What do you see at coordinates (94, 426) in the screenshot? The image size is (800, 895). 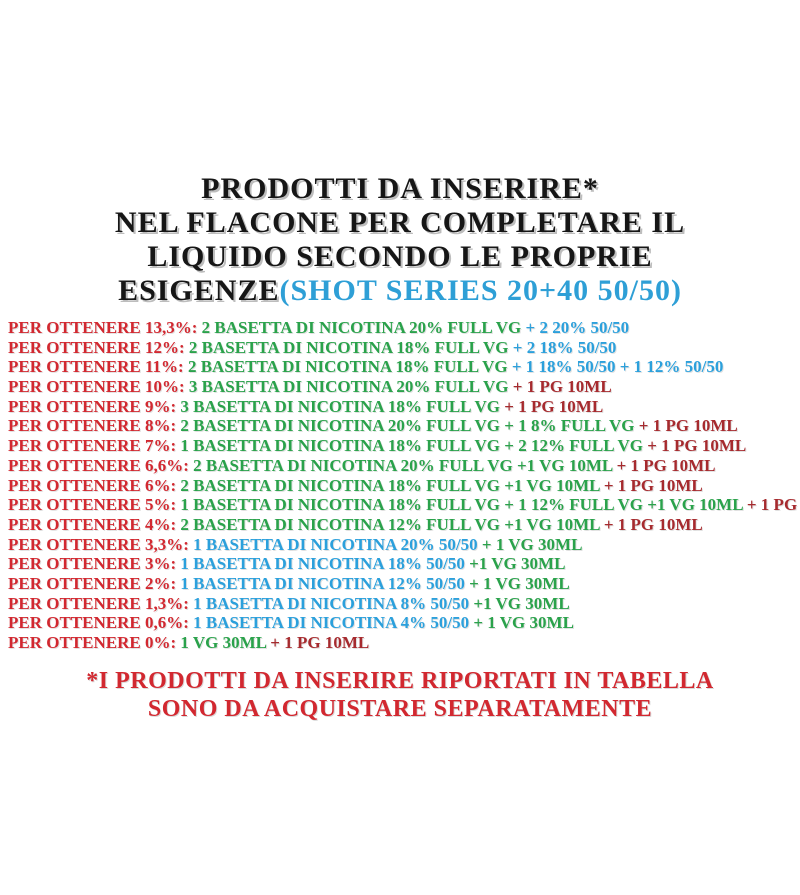 I see `recipe-segment-red: PER OTTENERE 8%:` at bounding box center [94, 426].